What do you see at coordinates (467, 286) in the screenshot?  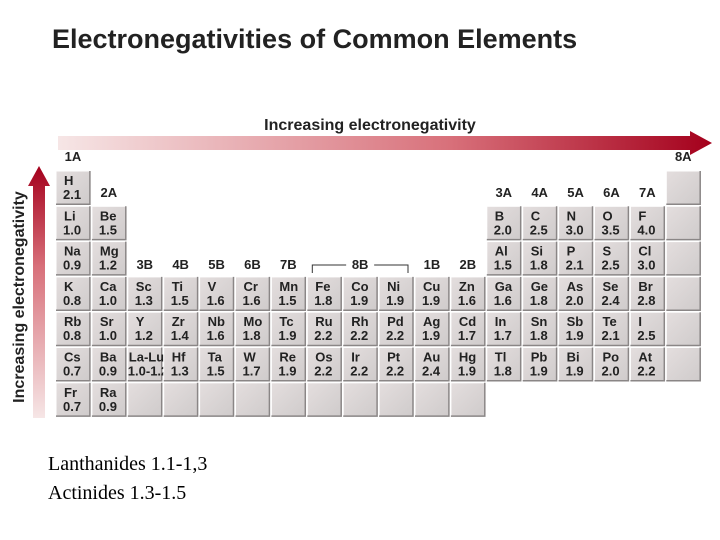 I see `element-symbol: Zn` at bounding box center [467, 286].